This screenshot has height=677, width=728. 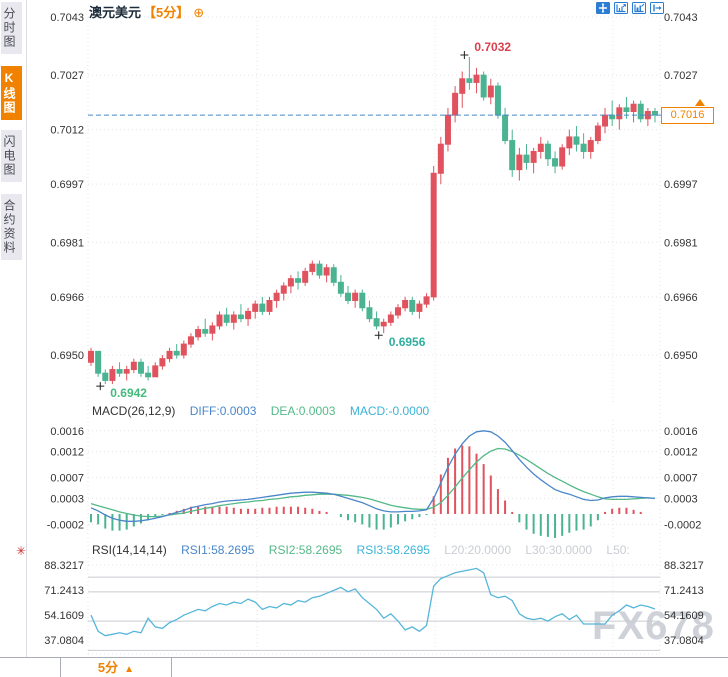 I want to click on current-price-tag: 0.7016, so click(x=687, y=115).